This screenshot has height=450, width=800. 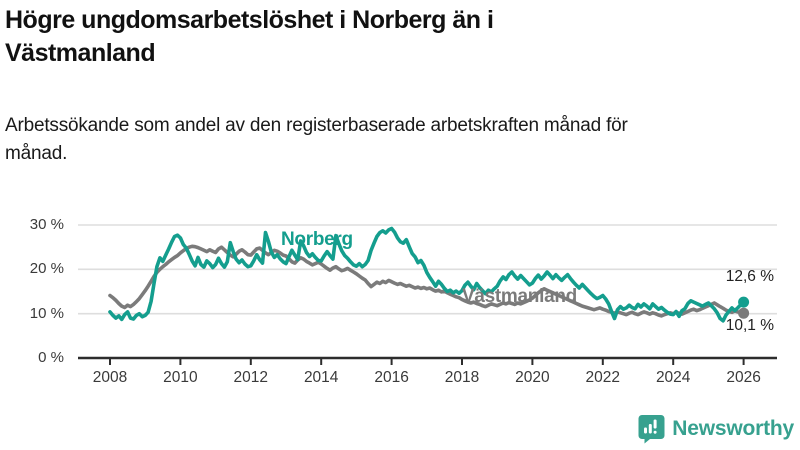 What do you see at coordinates (519, 296) in the screenshot?
I see `series-label-vastmanland: Västmanland` at bounding box center [519, 296].